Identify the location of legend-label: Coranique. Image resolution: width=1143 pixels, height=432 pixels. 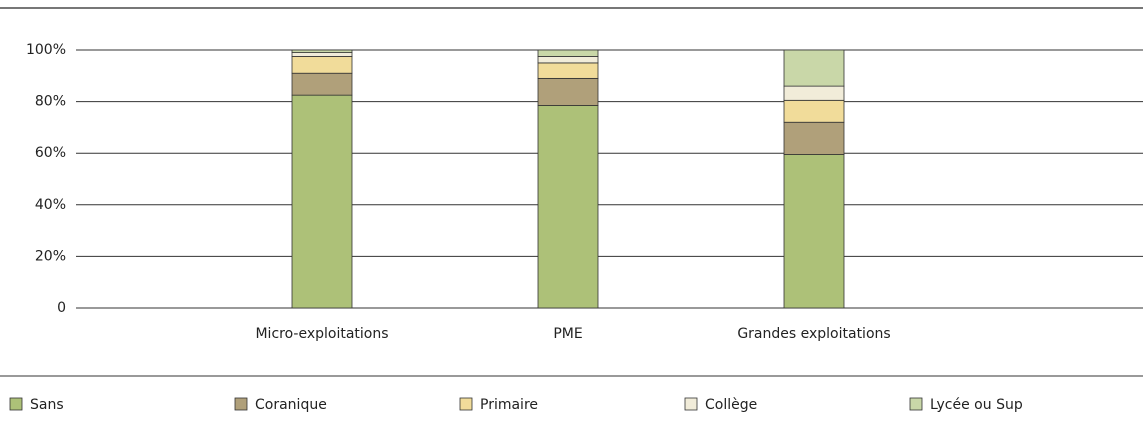
(291, 405).